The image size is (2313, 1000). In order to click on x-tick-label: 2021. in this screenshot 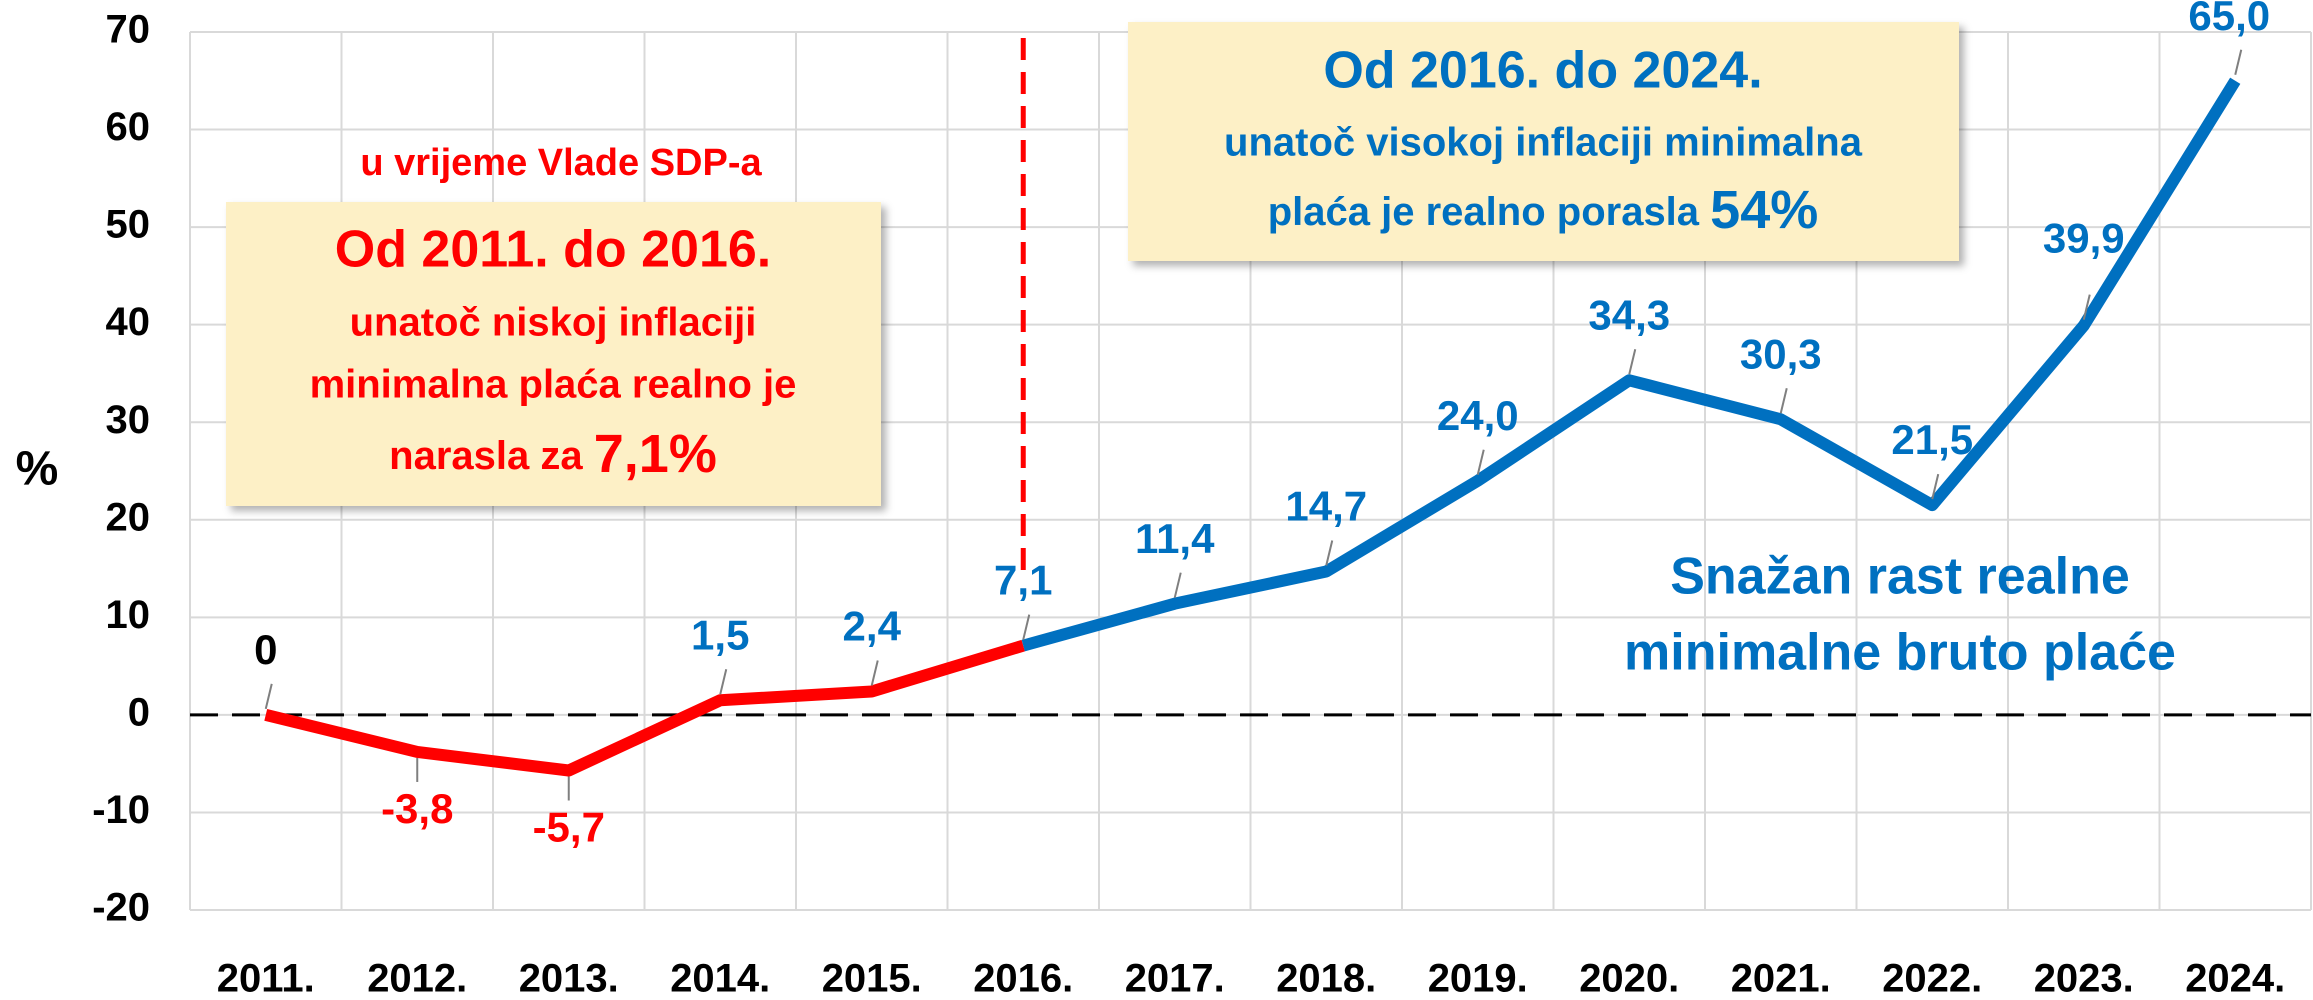, I will do `click(1781, 978)`.